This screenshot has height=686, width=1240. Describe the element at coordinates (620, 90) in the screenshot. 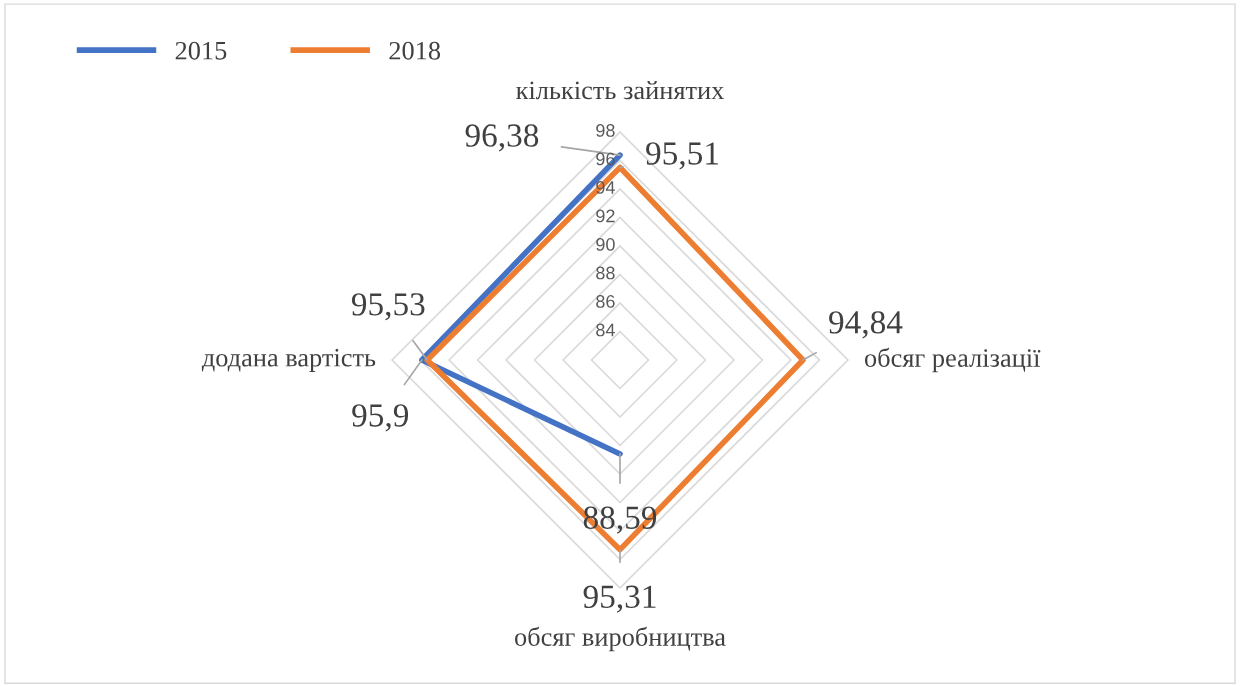

I see `spoke-label: кількість зайнятих` at that location.